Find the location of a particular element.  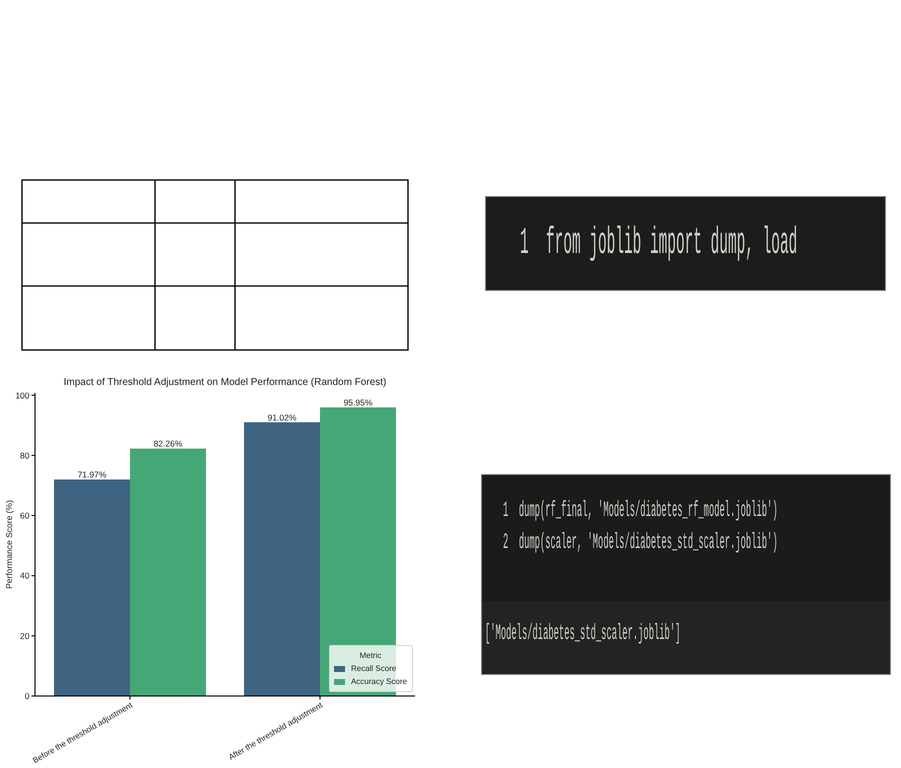

legend-label: Accuracy Score is located at coordinates (378, 681).